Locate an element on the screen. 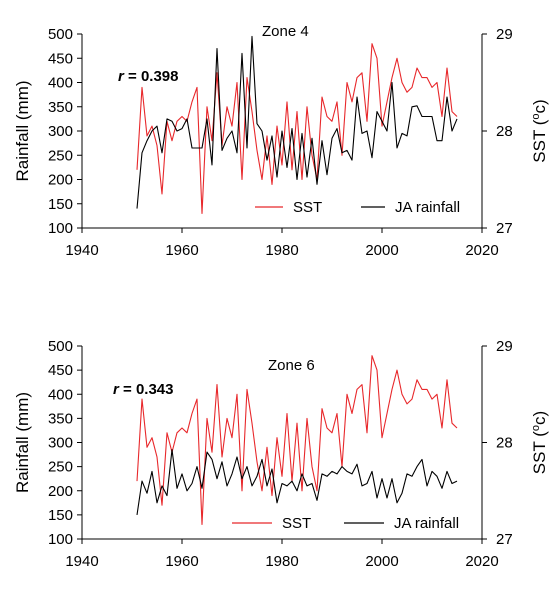 Image resolution: width=560 pixels, height=595 pixels. correlation-annotation: r = 0.398 is located at coordinates (148, 76).